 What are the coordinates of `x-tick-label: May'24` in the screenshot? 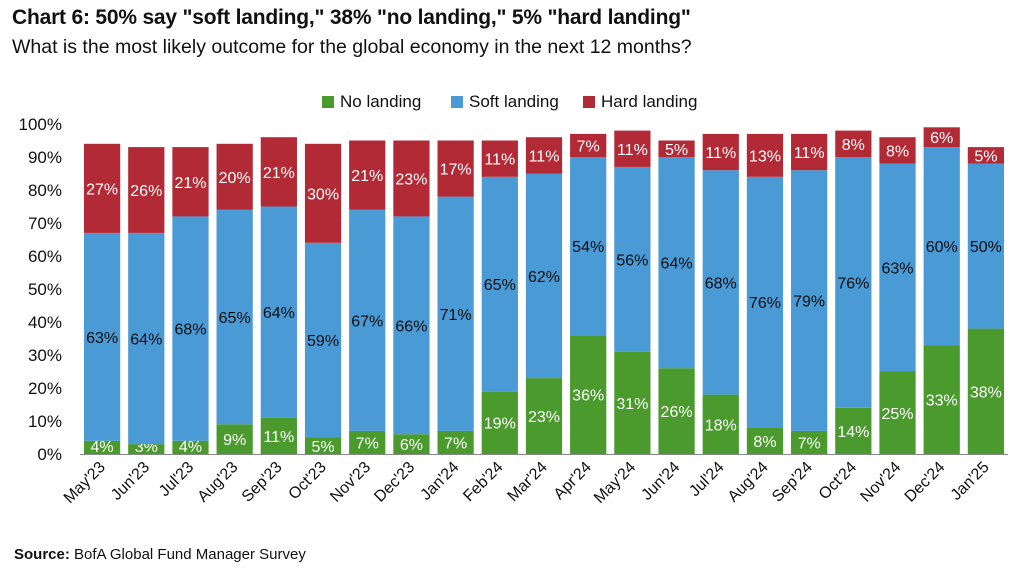 It's located at (615, 483).